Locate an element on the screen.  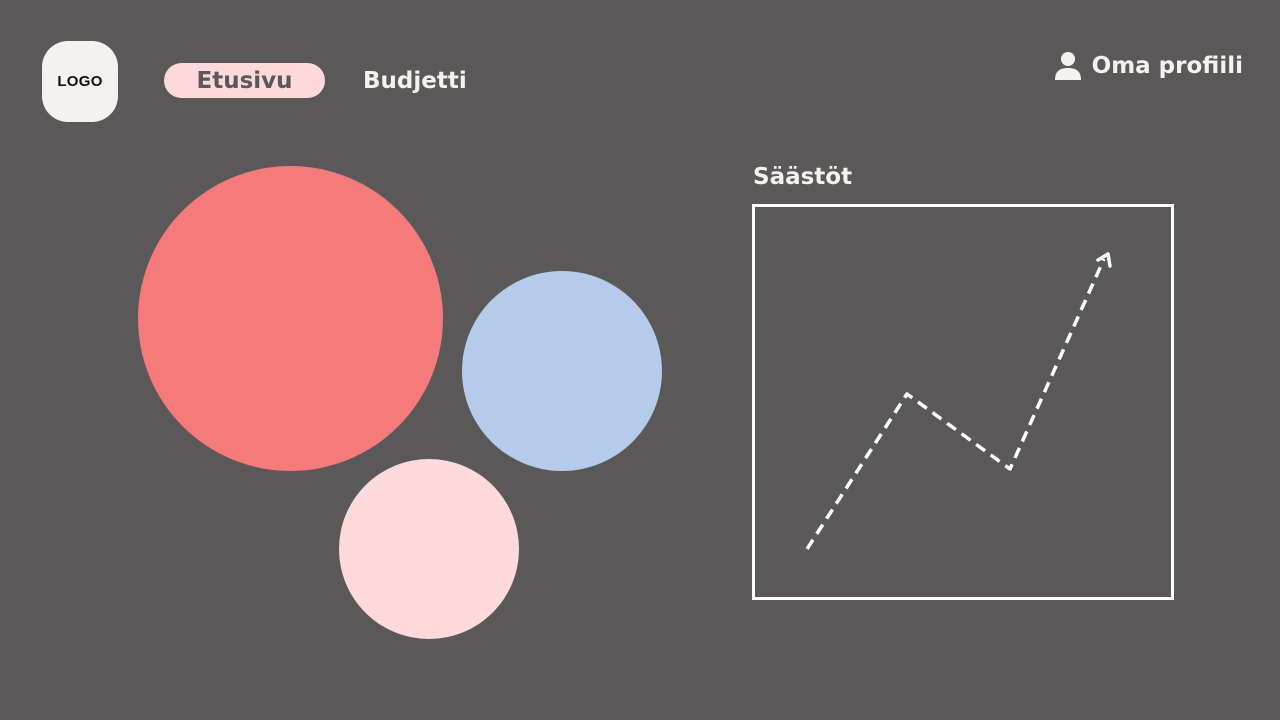
circle-red is located at coordinates (290, 318).